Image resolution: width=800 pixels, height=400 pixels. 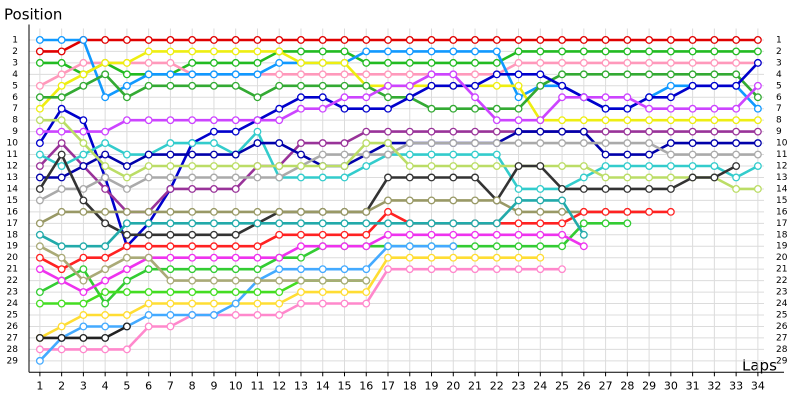 I want to click on y-tick-label-right: 23, so click(x=781, y=293).